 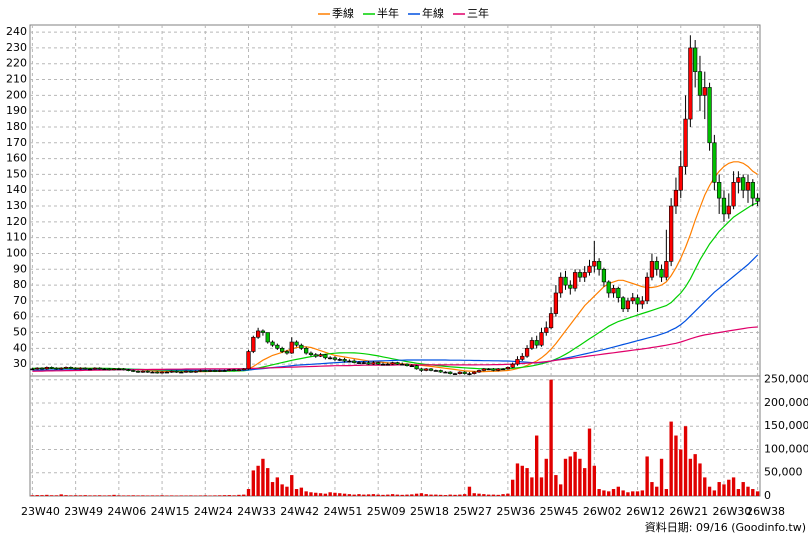 What do you see at coordinates (16, 252) in the screenshot?
I see `y-tick-label: 100` at bounding box center [16, 252].